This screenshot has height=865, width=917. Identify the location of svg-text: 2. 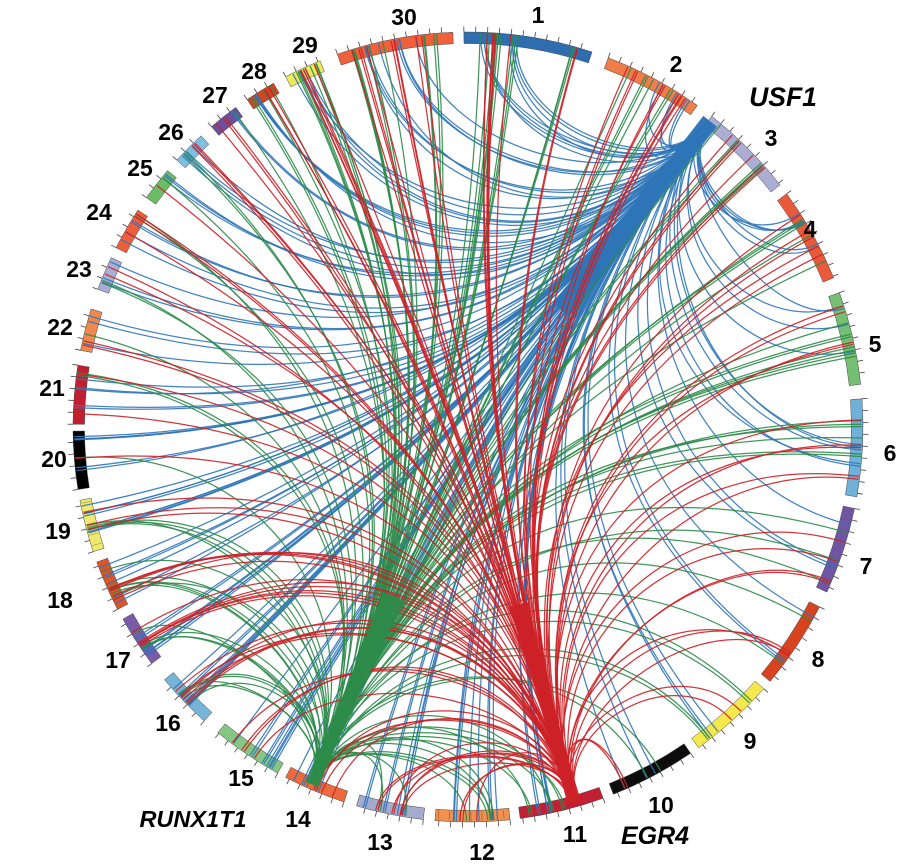
(676, 64).